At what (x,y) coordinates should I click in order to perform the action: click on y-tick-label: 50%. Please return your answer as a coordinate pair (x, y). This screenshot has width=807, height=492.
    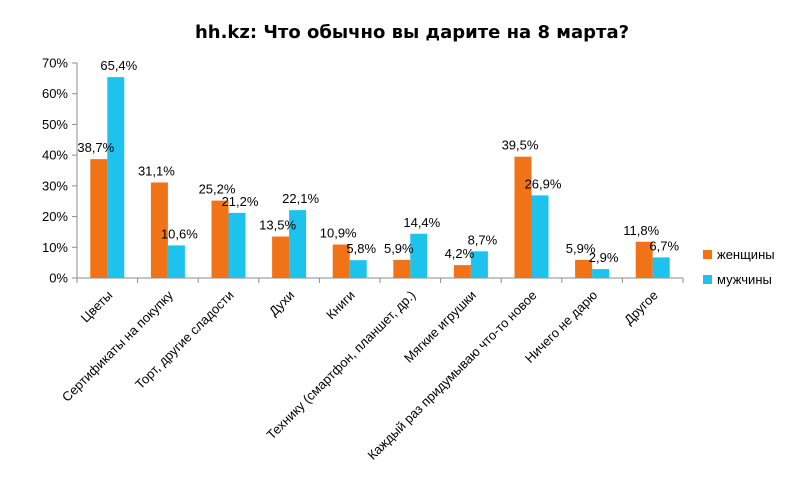
    Looking at the image, I should click on (55, 124).